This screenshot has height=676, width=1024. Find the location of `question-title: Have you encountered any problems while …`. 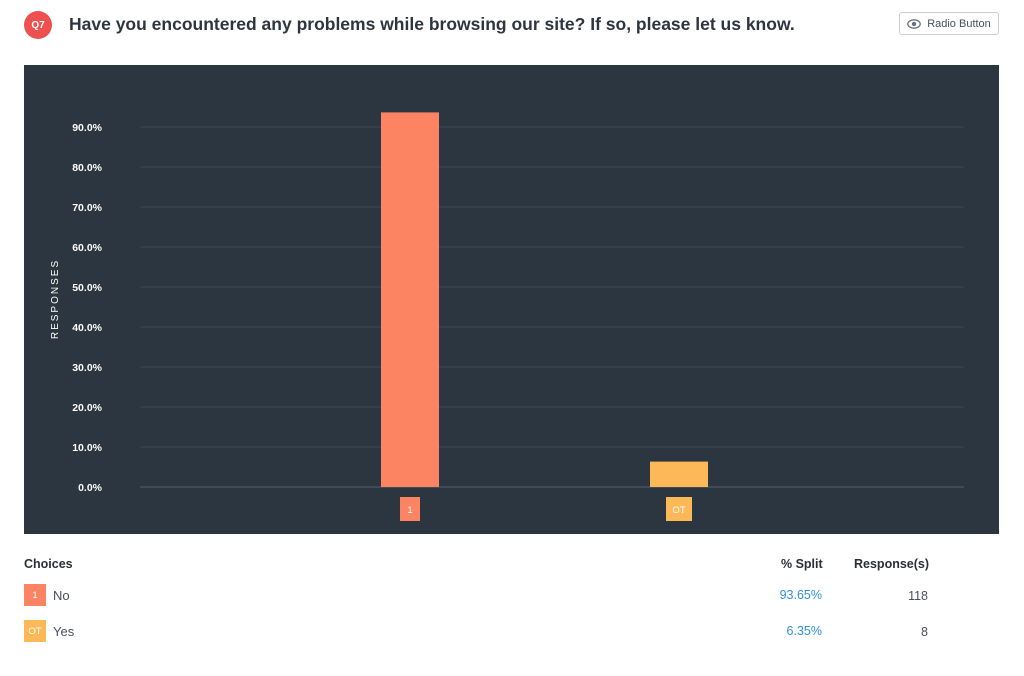

question-title: Have you encountered any problems while … is located at coordinates (432, 24).